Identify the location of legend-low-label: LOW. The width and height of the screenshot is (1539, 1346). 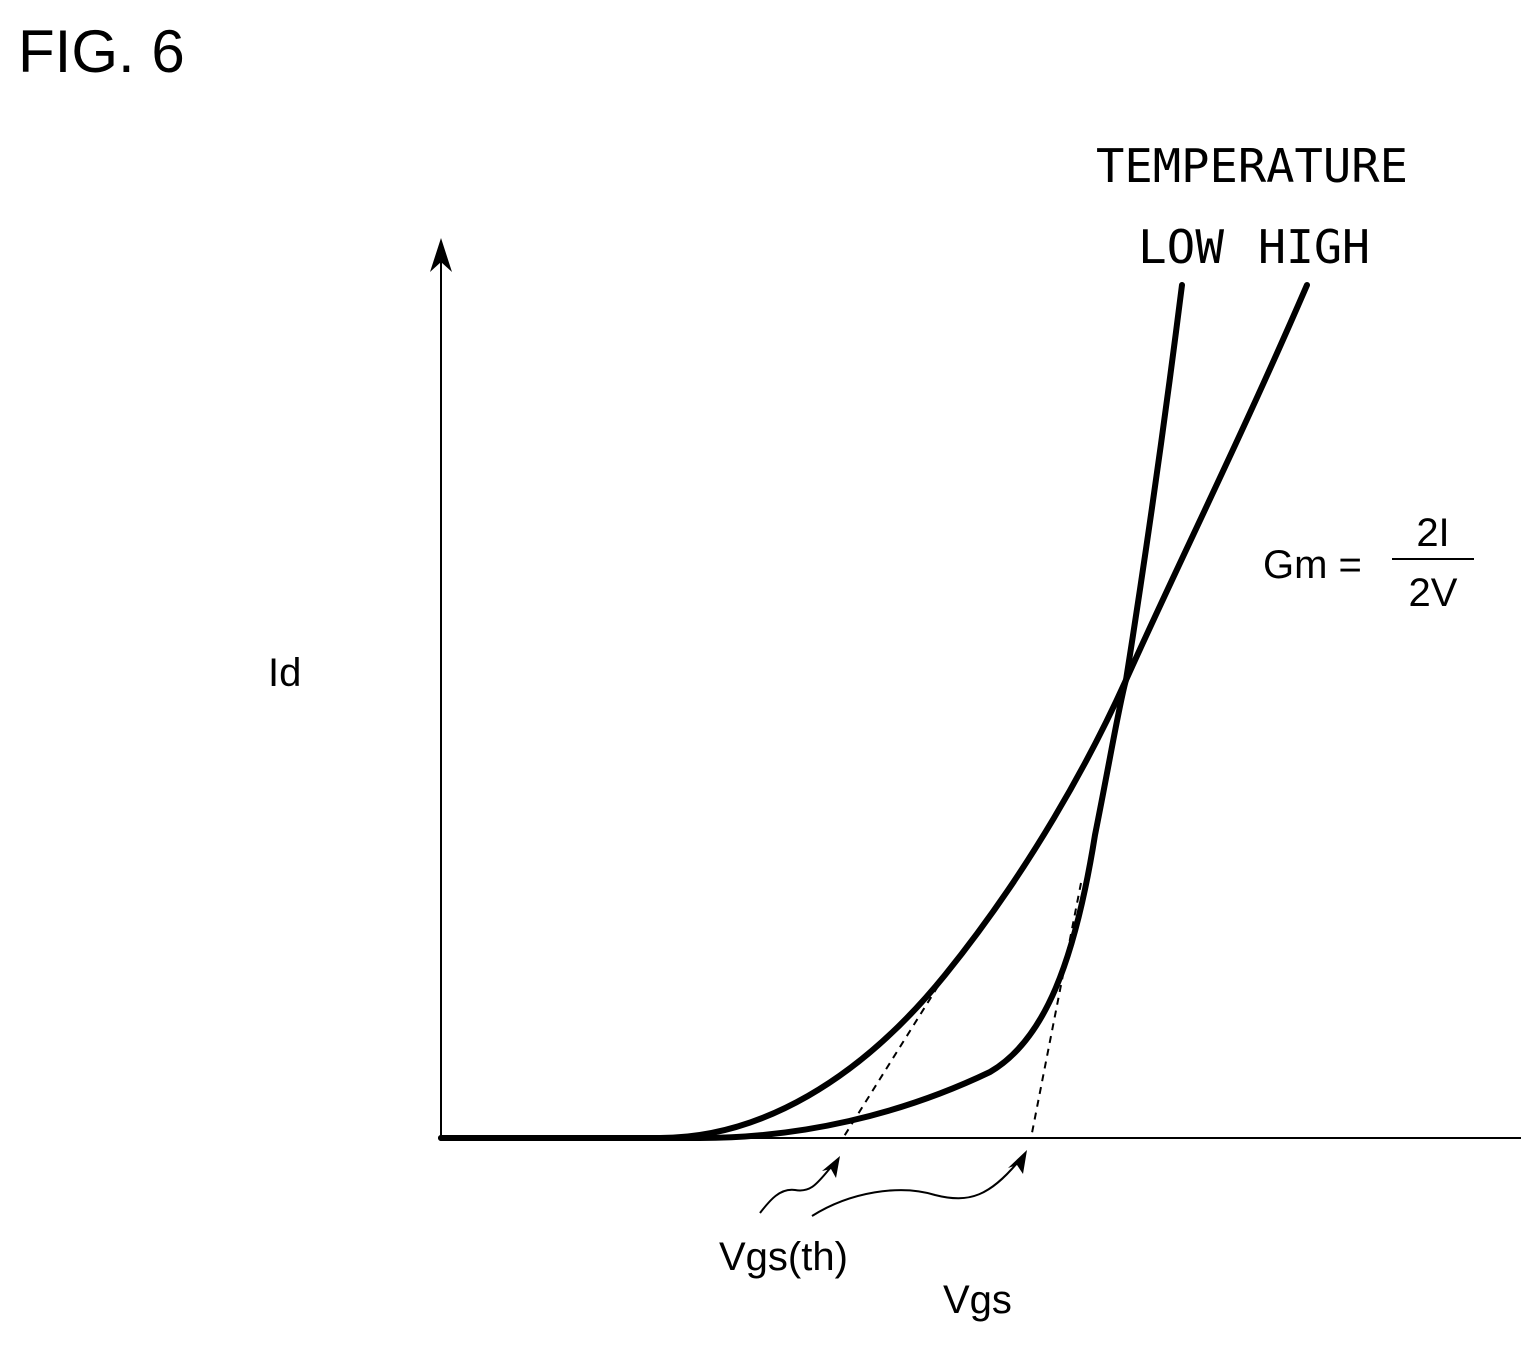
(1181, 247).